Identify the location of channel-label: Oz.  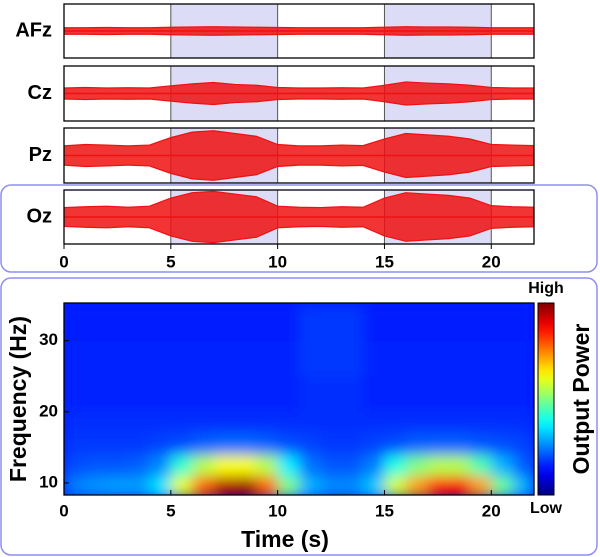
(39, 216).